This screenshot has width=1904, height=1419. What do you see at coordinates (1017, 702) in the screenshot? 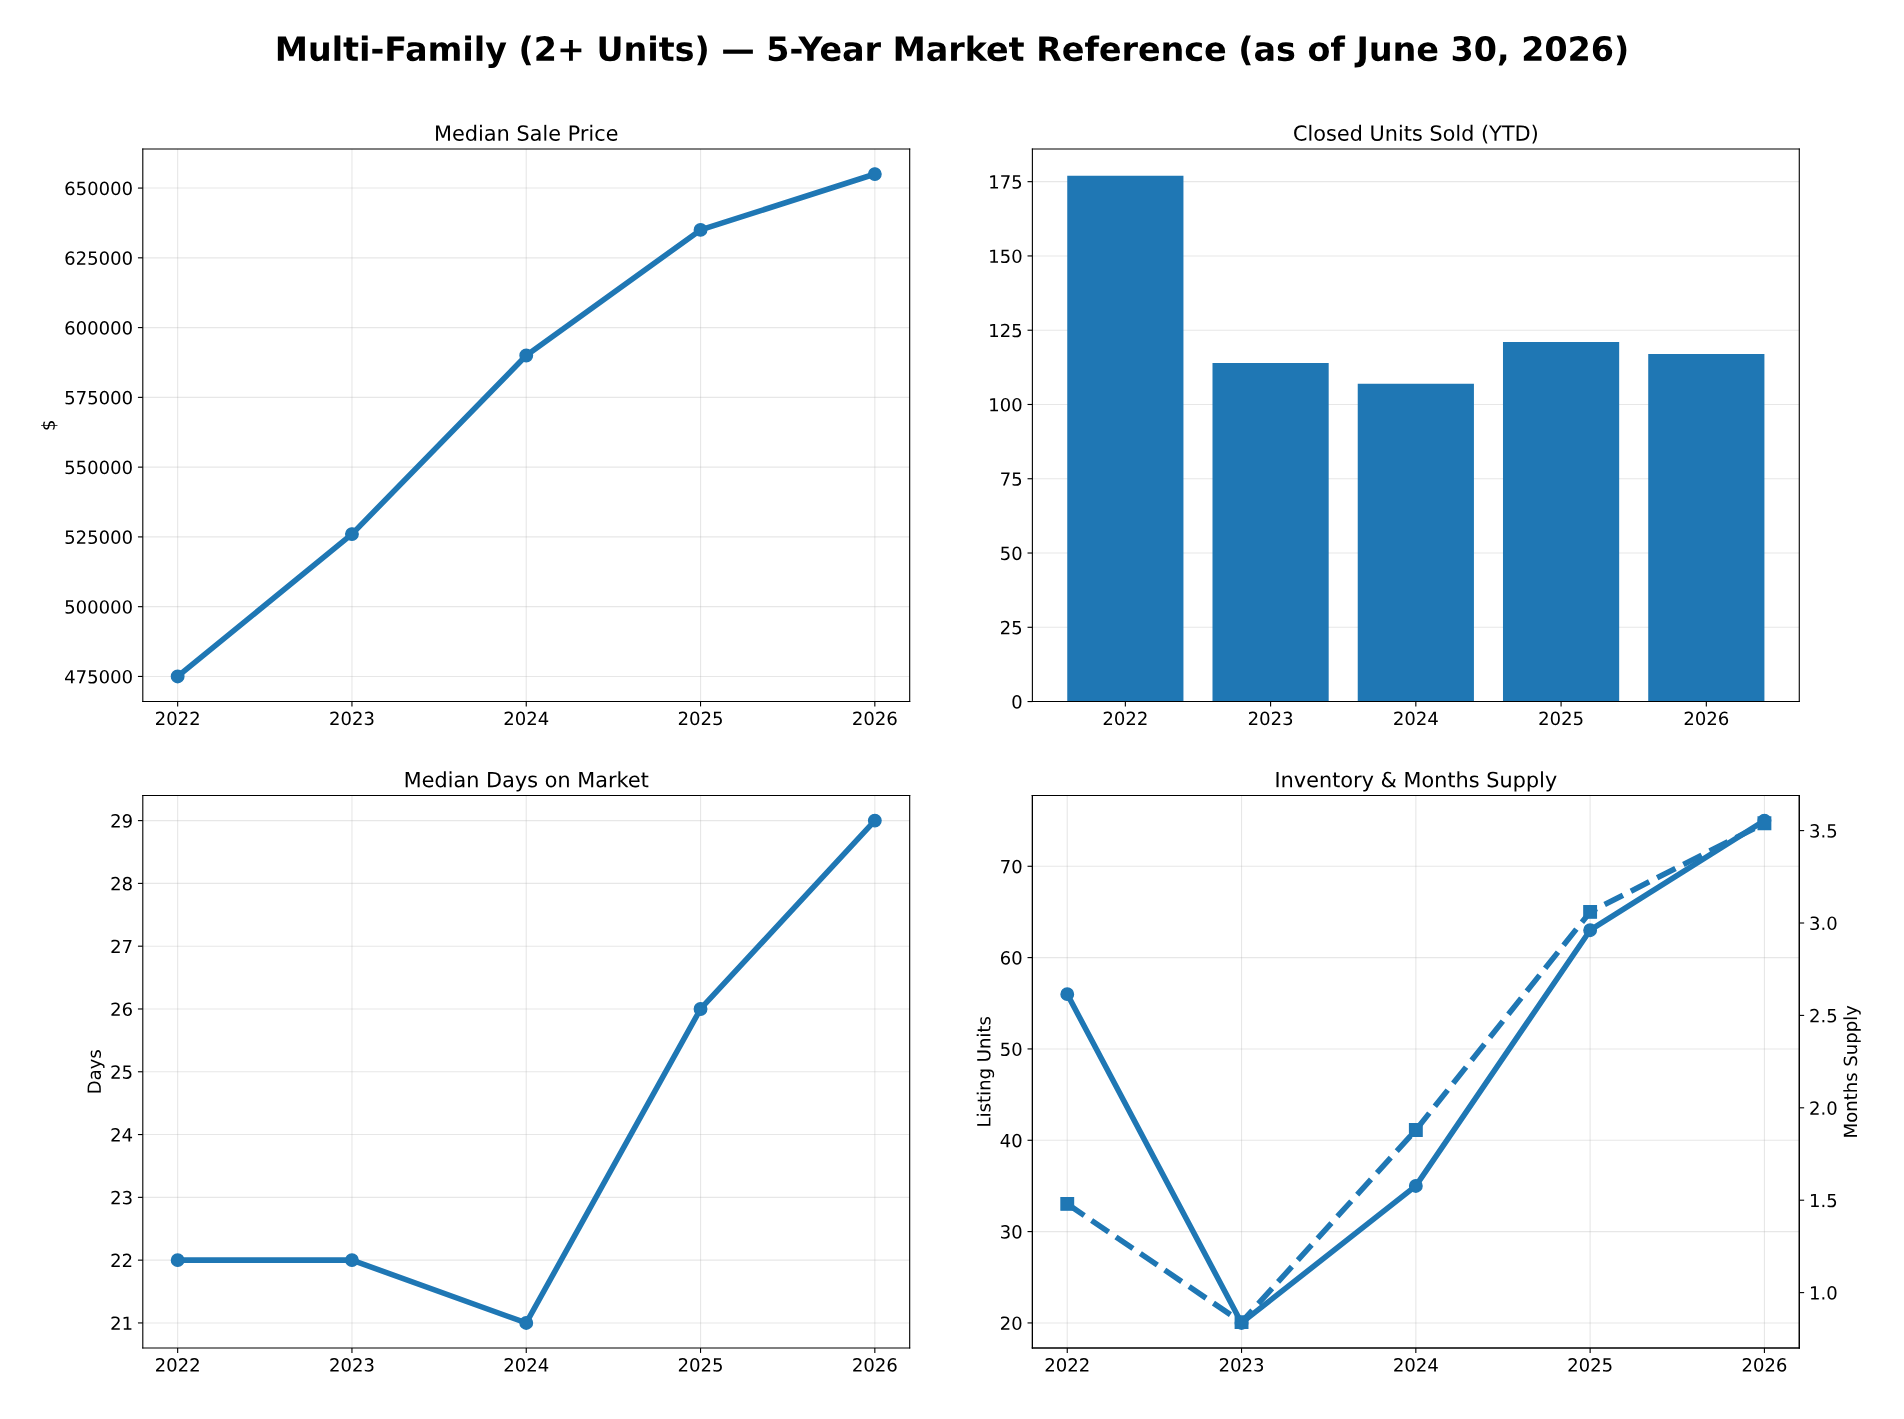
I see `y-tick-label: 0` at bounding box center [1017, 702].